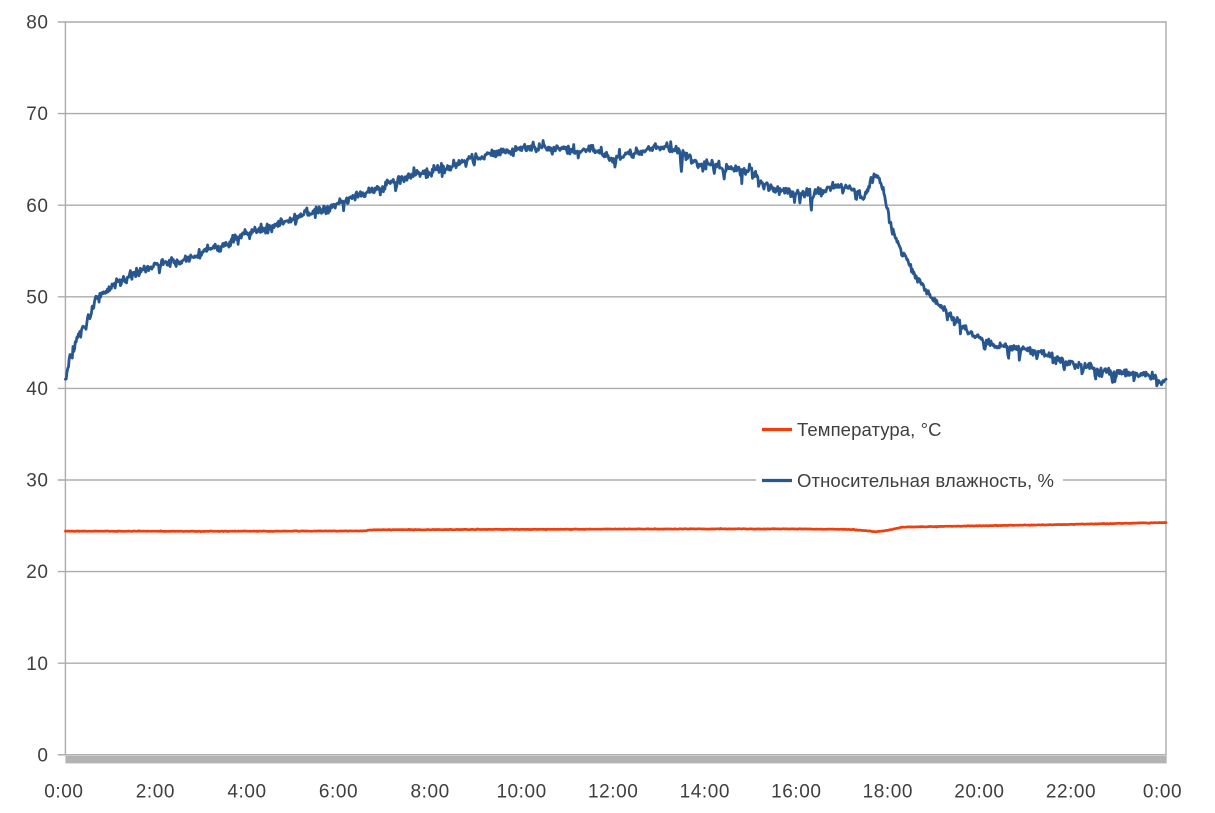 This screenshot has width=1215, height=813. I want to click on svg-text: 70, so click(37, 114).